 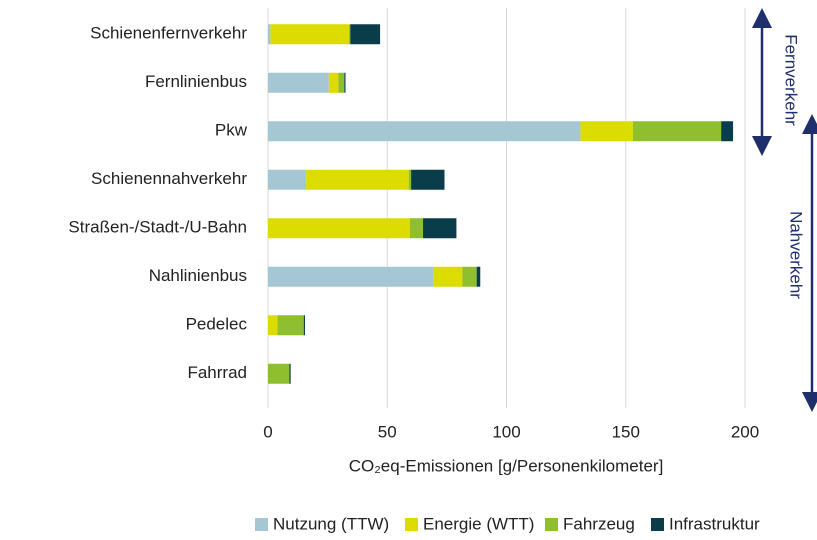 I want to click on x-tick-label: 200, so click(x=745, y=431).